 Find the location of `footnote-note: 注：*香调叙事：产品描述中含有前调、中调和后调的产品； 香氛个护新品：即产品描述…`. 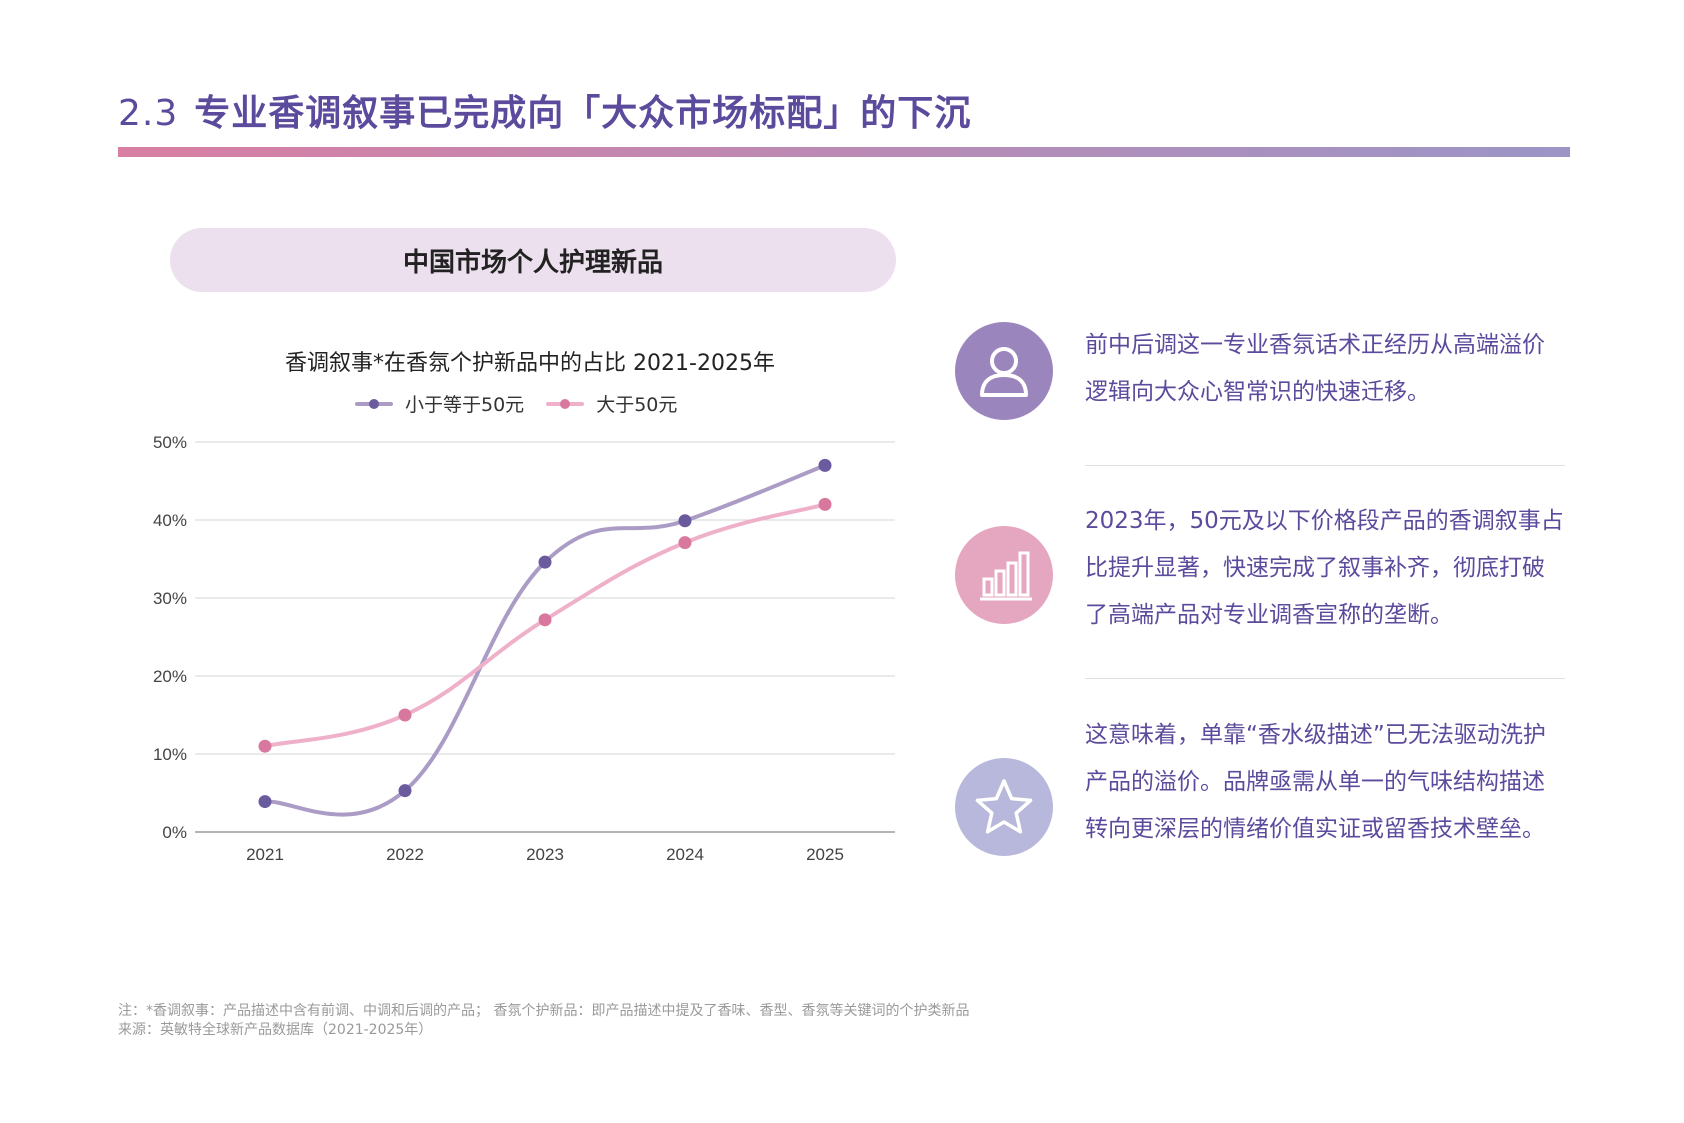

footnote-note: 注：*香调叙事：产品描述中含有前调、中调和后调的产品； 香氛个护新品：即产品描述… is located at coordinates (544, 1011).